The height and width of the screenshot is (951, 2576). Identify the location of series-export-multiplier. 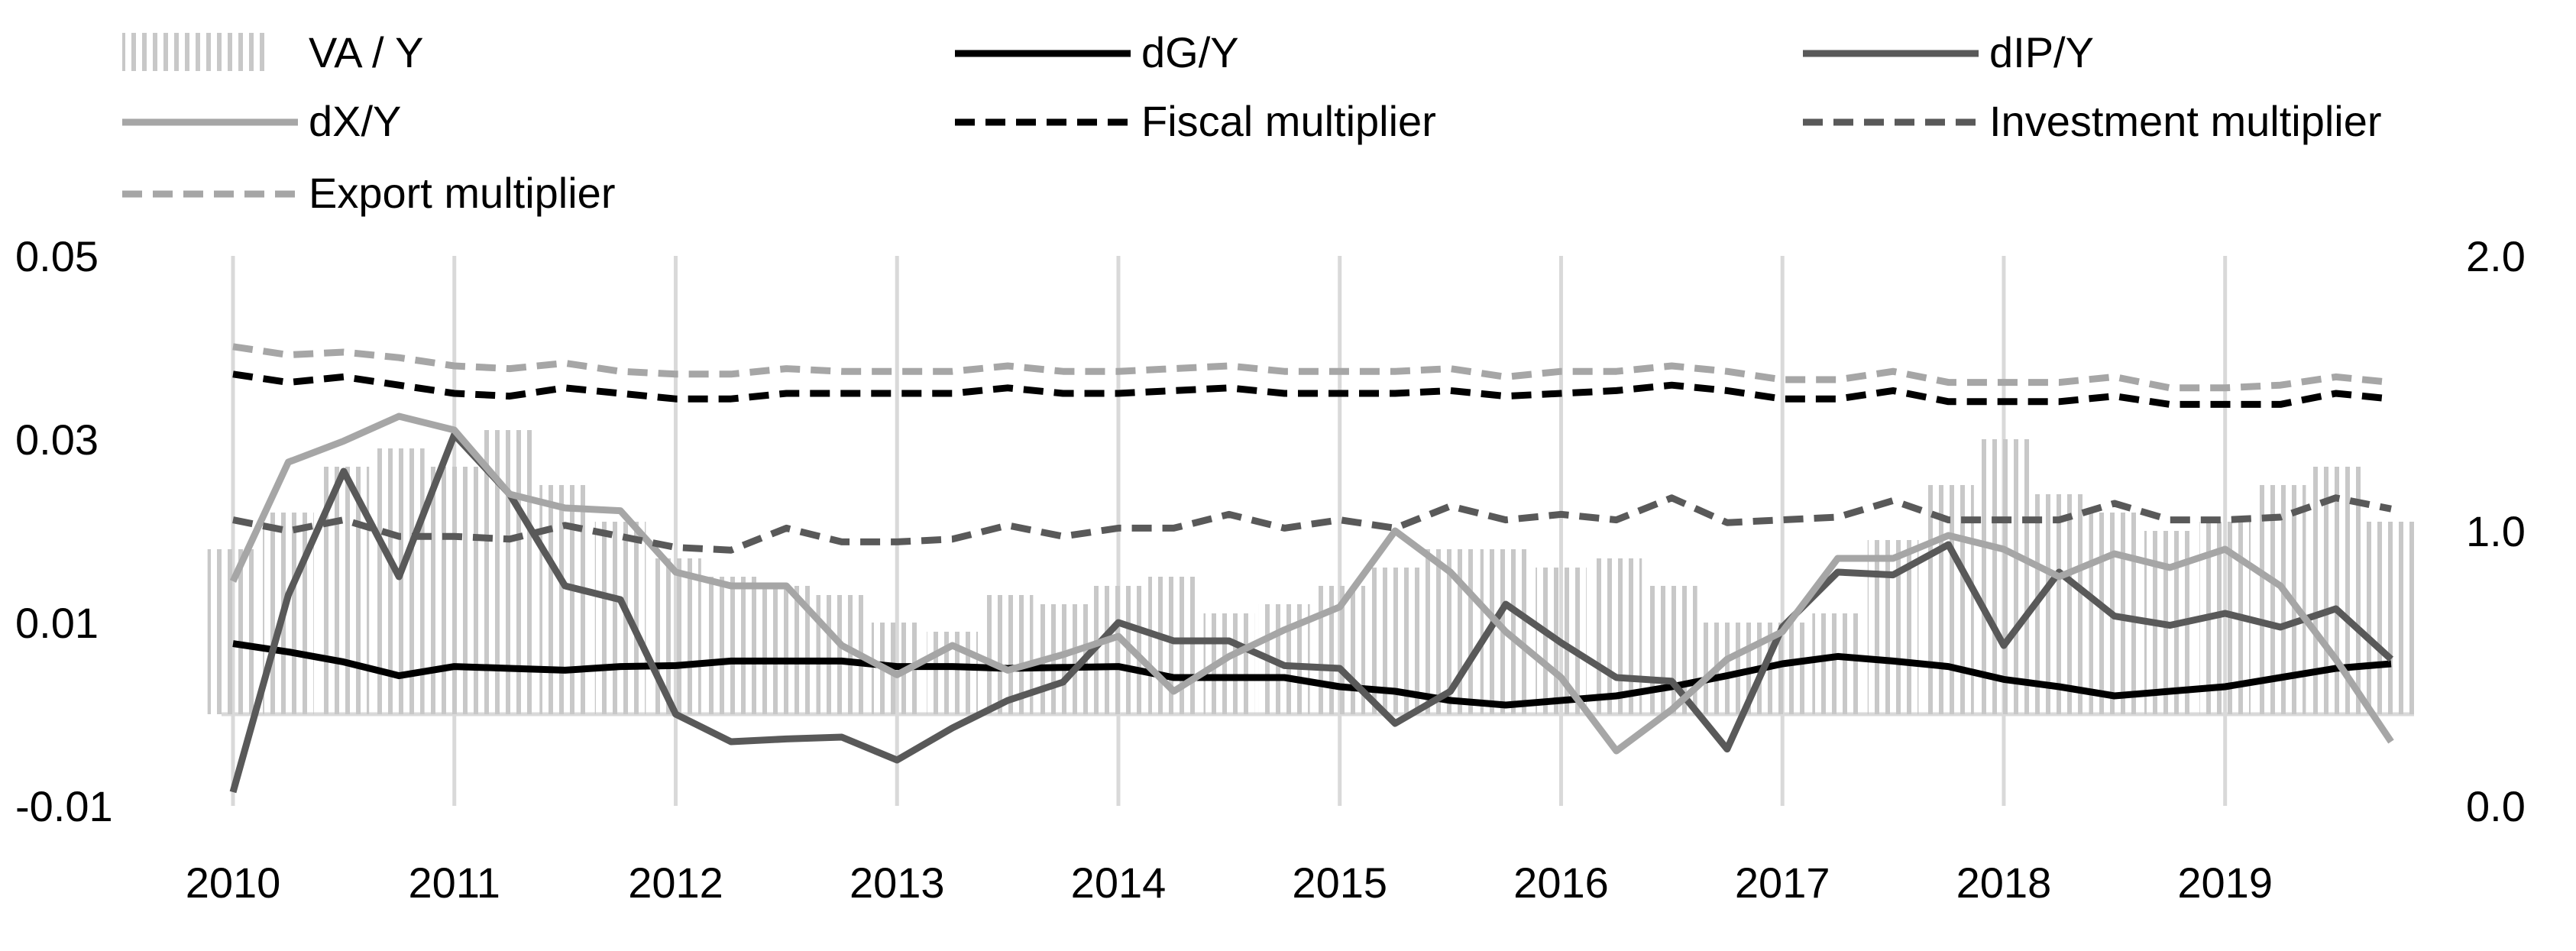
(1312, 368).